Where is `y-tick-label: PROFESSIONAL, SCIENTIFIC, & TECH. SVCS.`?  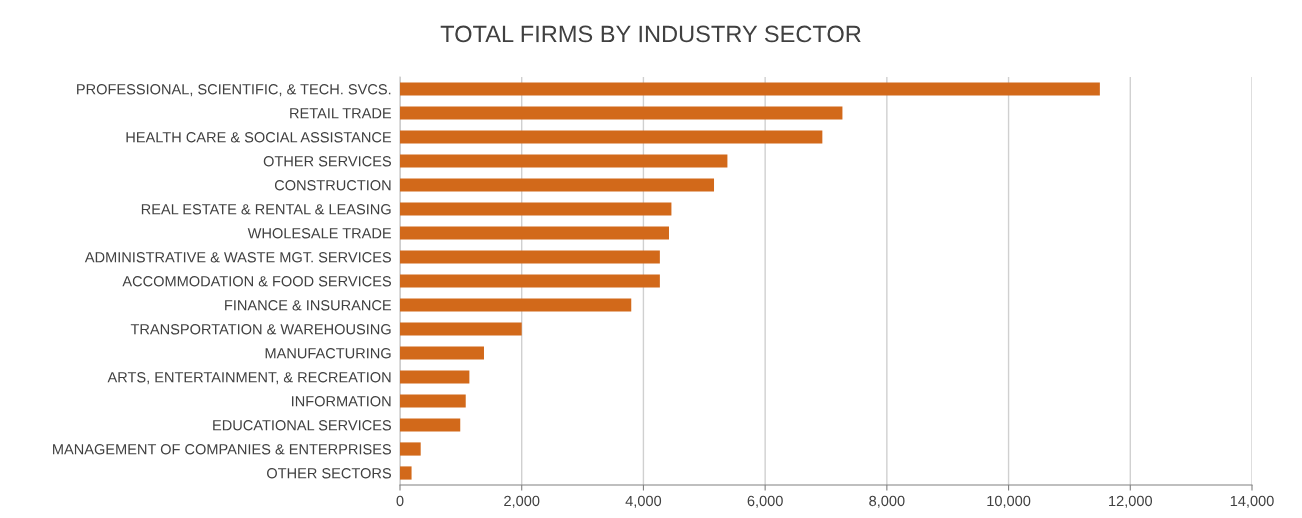
y-tick-label: PROFESSIONAL, SCIENTIFIC, & TECH. SVCS. is located at coordinates (234, 90).